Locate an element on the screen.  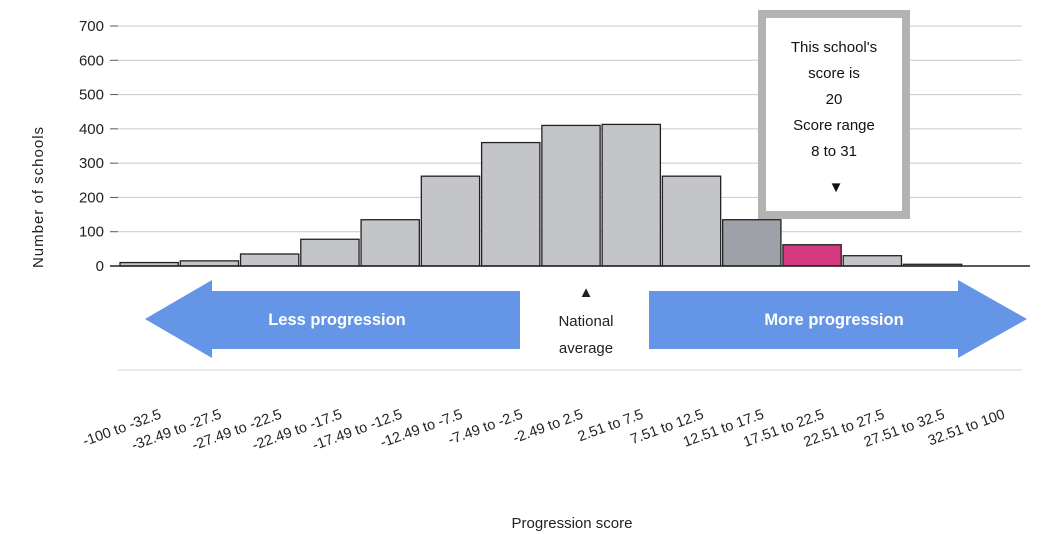
more-progression-arrow is located at coordinates (838, 319).